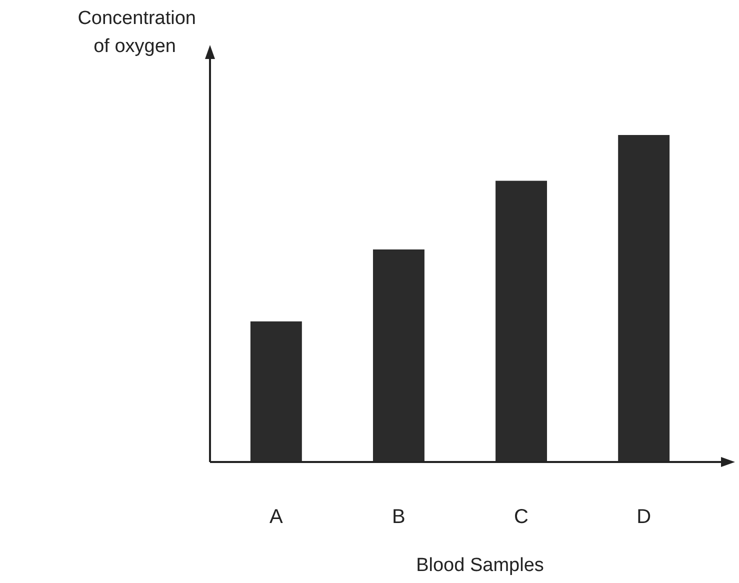  Describe the element at coordinates (644, 517) in the screenshot. I see `x-tick-label: D` at that location.